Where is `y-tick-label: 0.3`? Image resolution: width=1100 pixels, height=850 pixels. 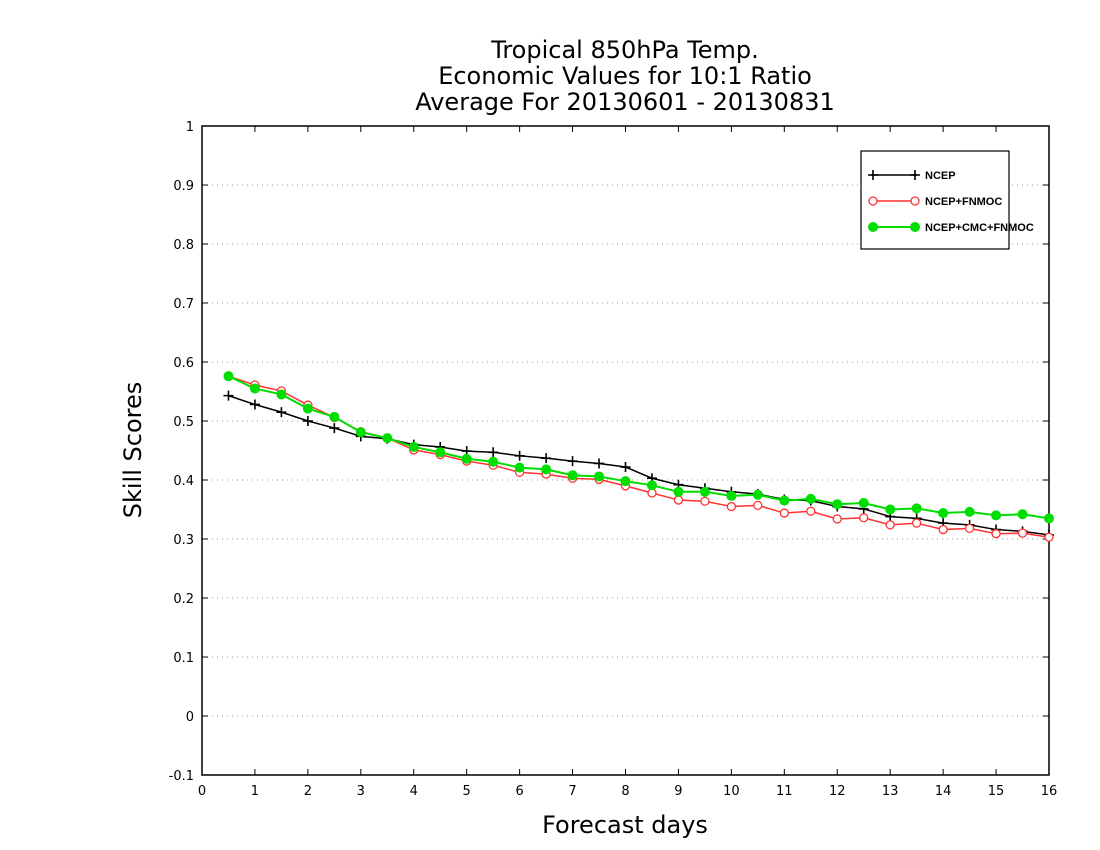
y-tick-label: 0.3 is located at coordinates (183, 540).